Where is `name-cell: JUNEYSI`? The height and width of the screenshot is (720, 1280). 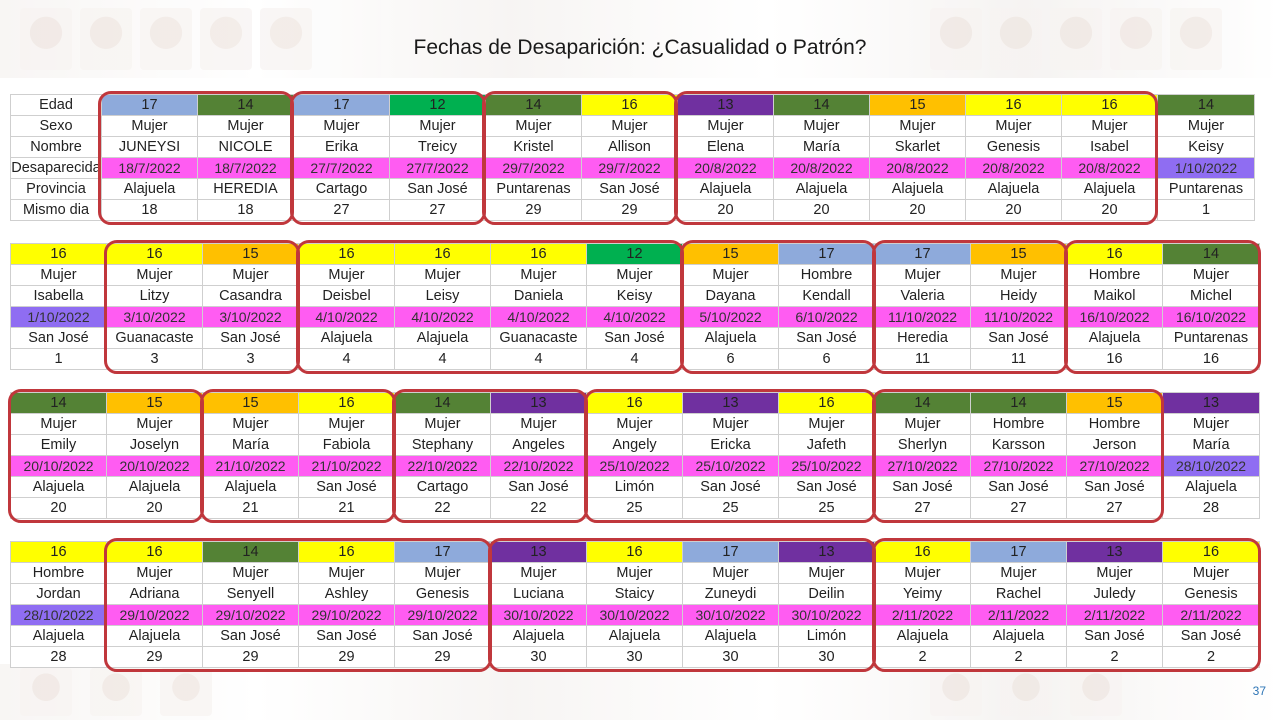 name-cell: JUNEYSI is located at coordinates (149, 147).